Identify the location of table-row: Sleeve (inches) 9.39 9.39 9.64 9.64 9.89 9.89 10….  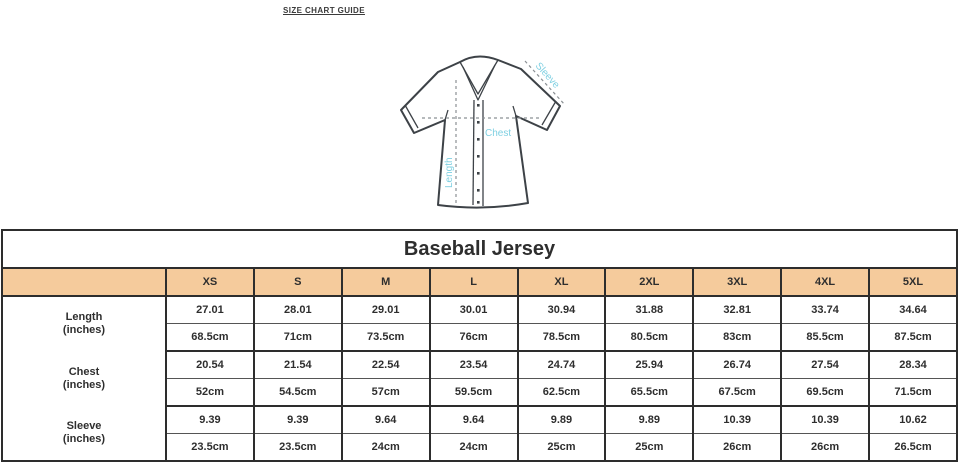
(479, 433).